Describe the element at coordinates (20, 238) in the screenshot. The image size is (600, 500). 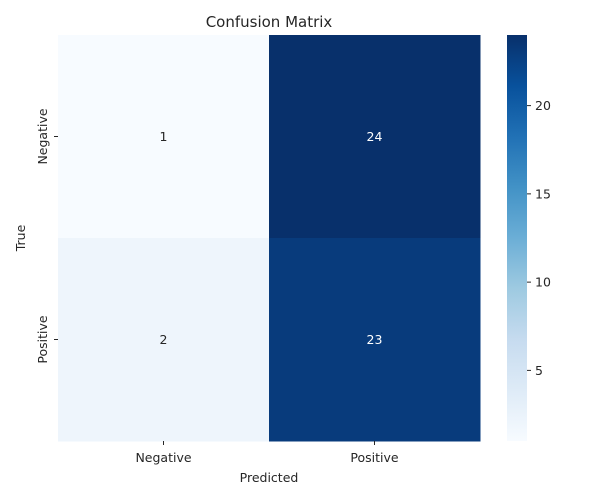
I see `y-axis-label: True` at that location.